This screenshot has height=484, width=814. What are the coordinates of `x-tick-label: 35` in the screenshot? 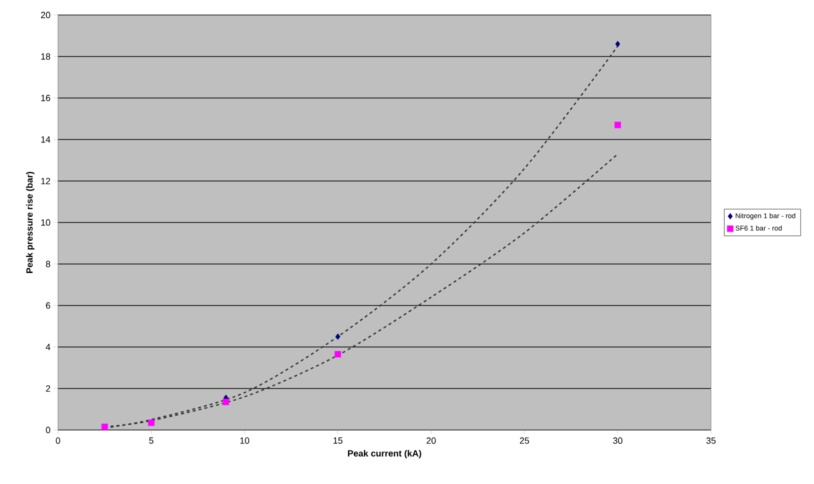 It's located at (711, 440).